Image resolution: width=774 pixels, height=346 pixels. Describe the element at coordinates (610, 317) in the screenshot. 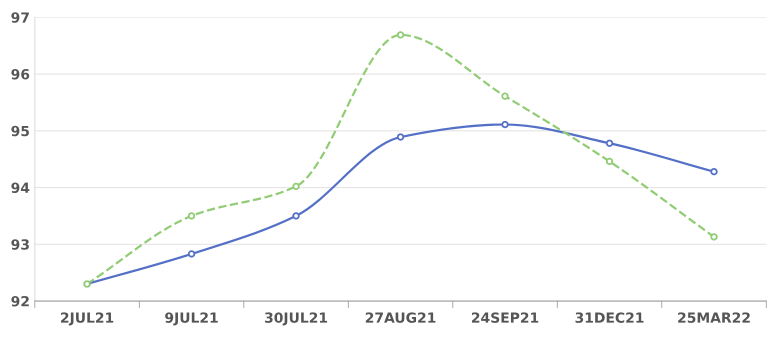

I see `x-tick-label: 31DEC21` at that location.